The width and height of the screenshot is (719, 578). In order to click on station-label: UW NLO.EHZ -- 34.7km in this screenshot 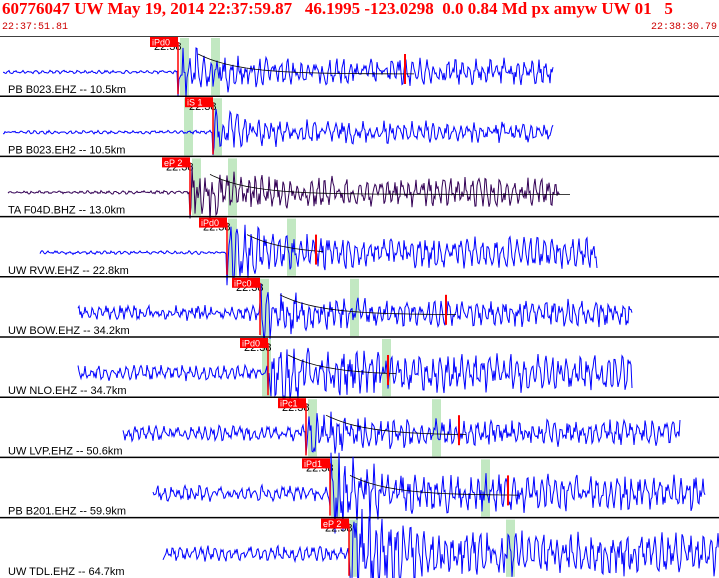, I will do `click(67, 391)`.